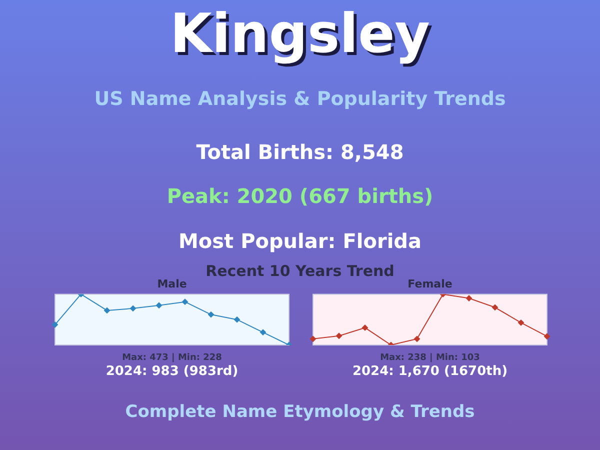 Image resolution: width=600 pixels, height=450 pixels. I want to click on text: Total Births: 8,548, so click(300, 152).